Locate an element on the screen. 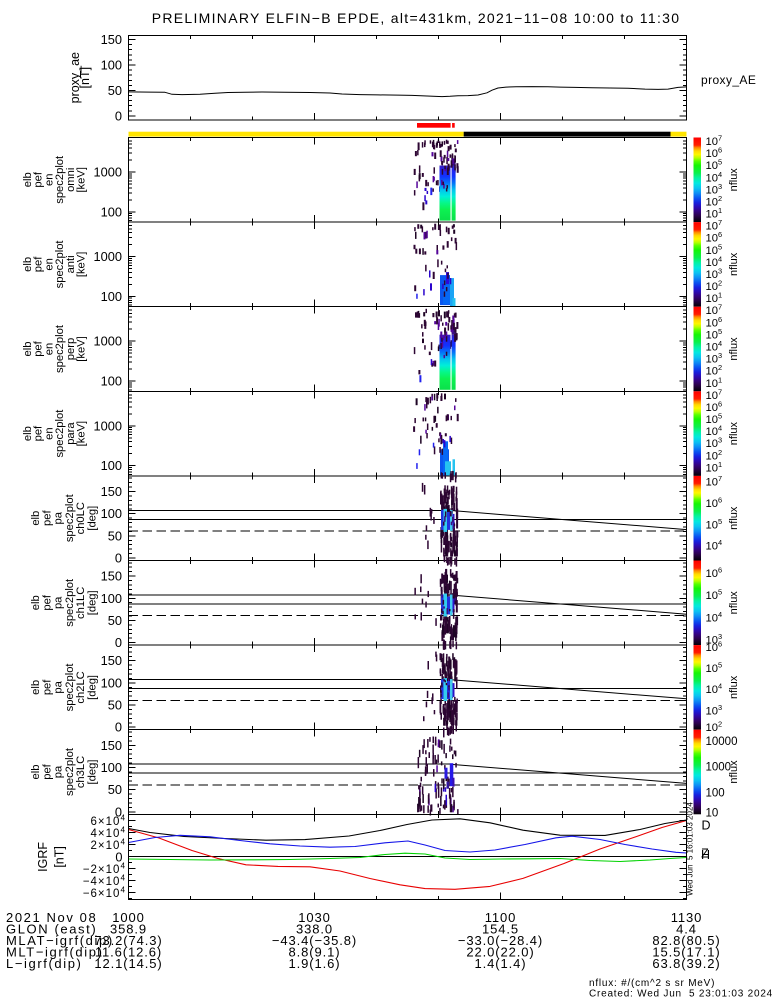  svg-text: 1.4(1.4) is located at coordinates (500, 963).